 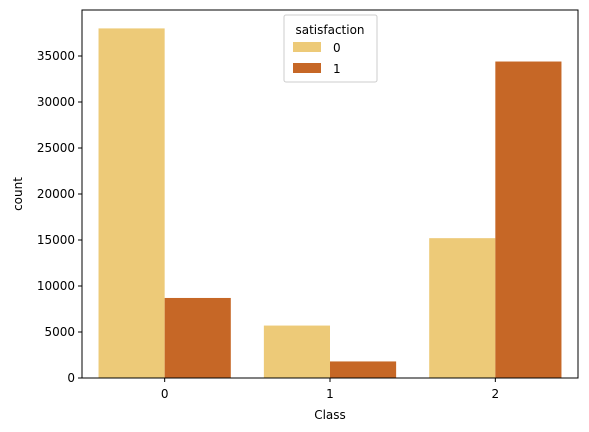 What do you see at coordinates (71, 378) in the screenshot?
I see `y-tick-label: 0` at bounding box center [71, 378].